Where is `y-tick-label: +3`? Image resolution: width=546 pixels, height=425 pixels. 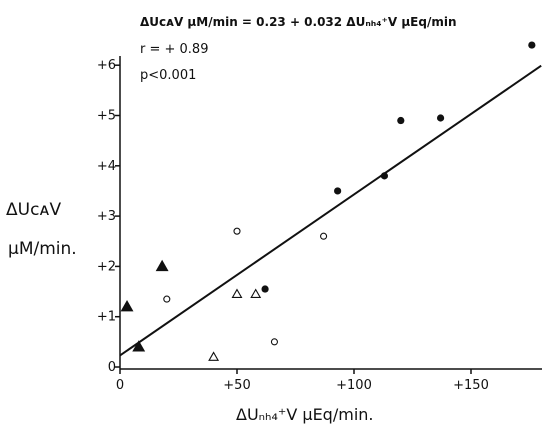 y-tick-label: +3 is located at coordinates (106, 216).